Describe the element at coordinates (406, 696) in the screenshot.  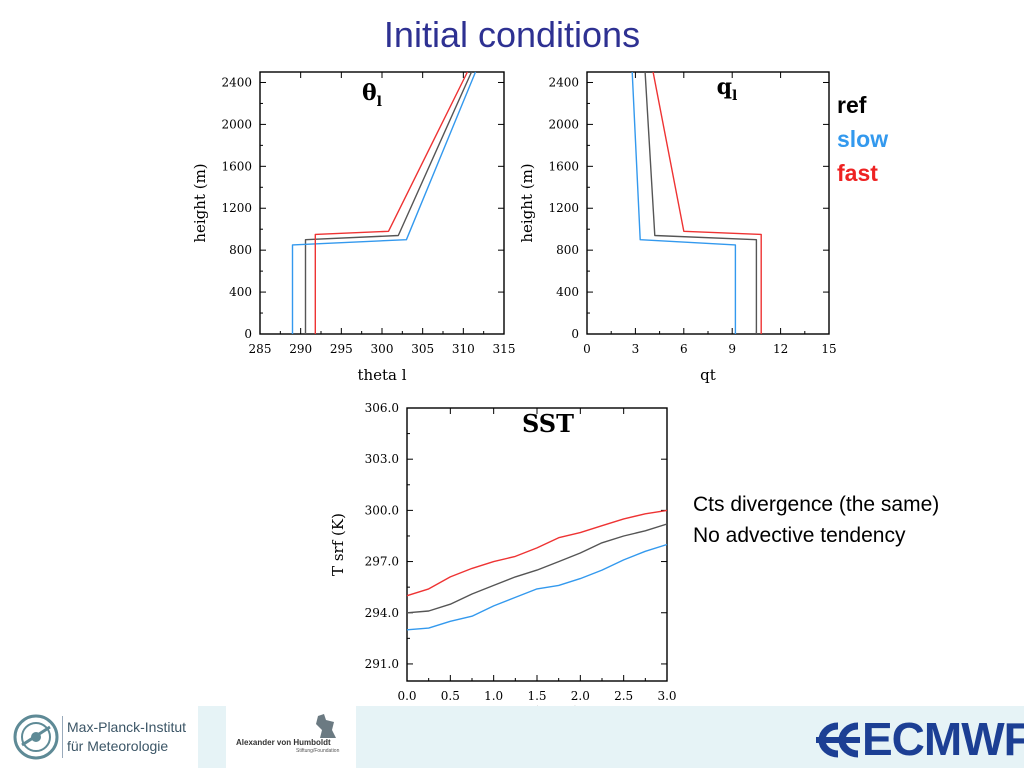
I see `chart3-xtick-label: 0.0` at that location.